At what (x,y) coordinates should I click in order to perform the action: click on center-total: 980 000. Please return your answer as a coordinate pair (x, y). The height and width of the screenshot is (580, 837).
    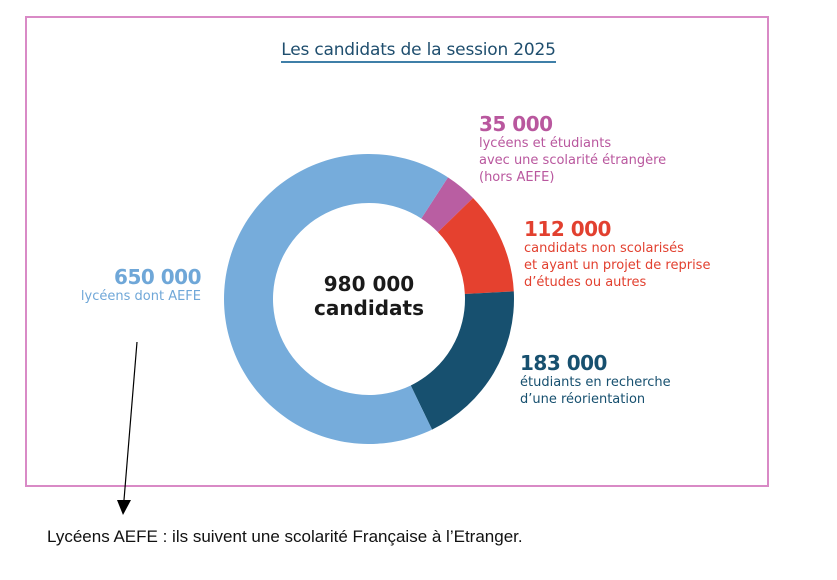
    Looking at the image, I should click on (369, 284).